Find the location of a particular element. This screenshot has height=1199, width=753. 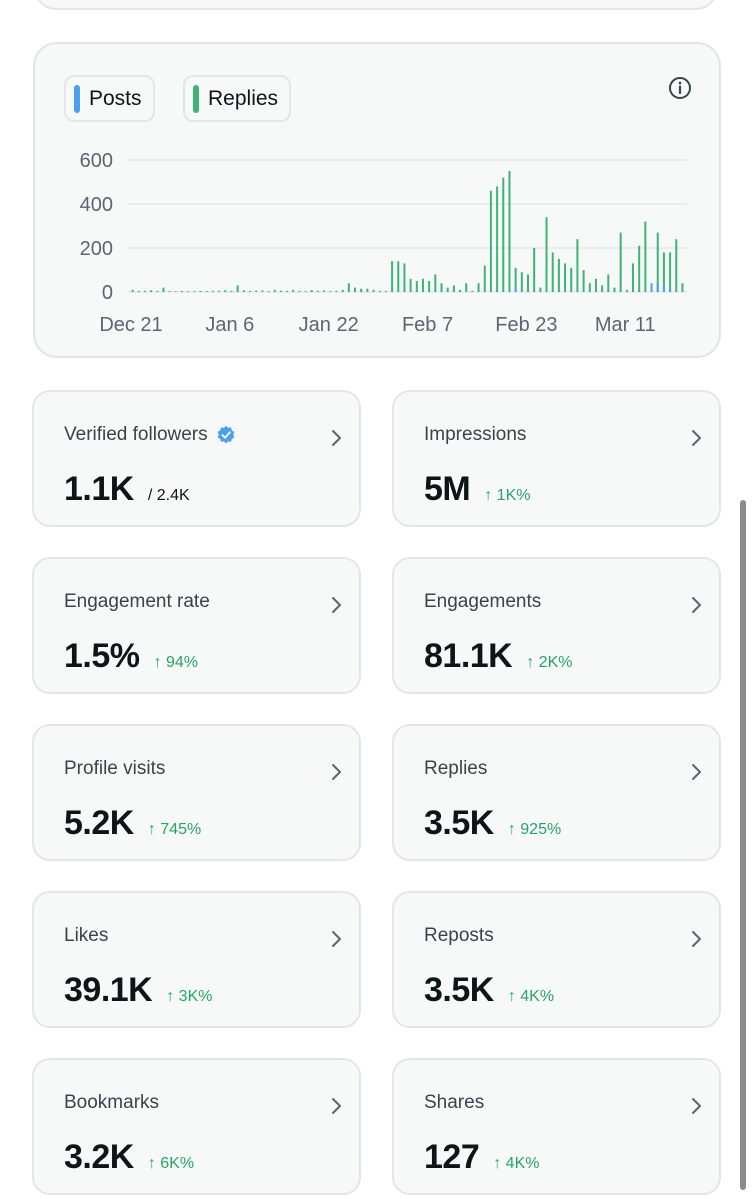

tile-verified-followers: Verified followers 1.1K / 2.4K is located at coordinates (196, 458).